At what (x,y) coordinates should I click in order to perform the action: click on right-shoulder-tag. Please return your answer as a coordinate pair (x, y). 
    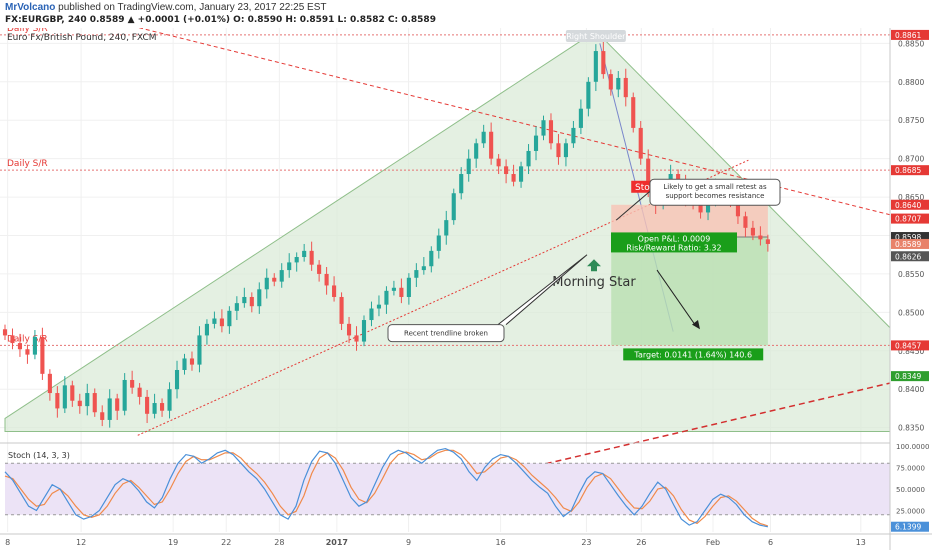
    Looking at the image, I should click on (595, 36).